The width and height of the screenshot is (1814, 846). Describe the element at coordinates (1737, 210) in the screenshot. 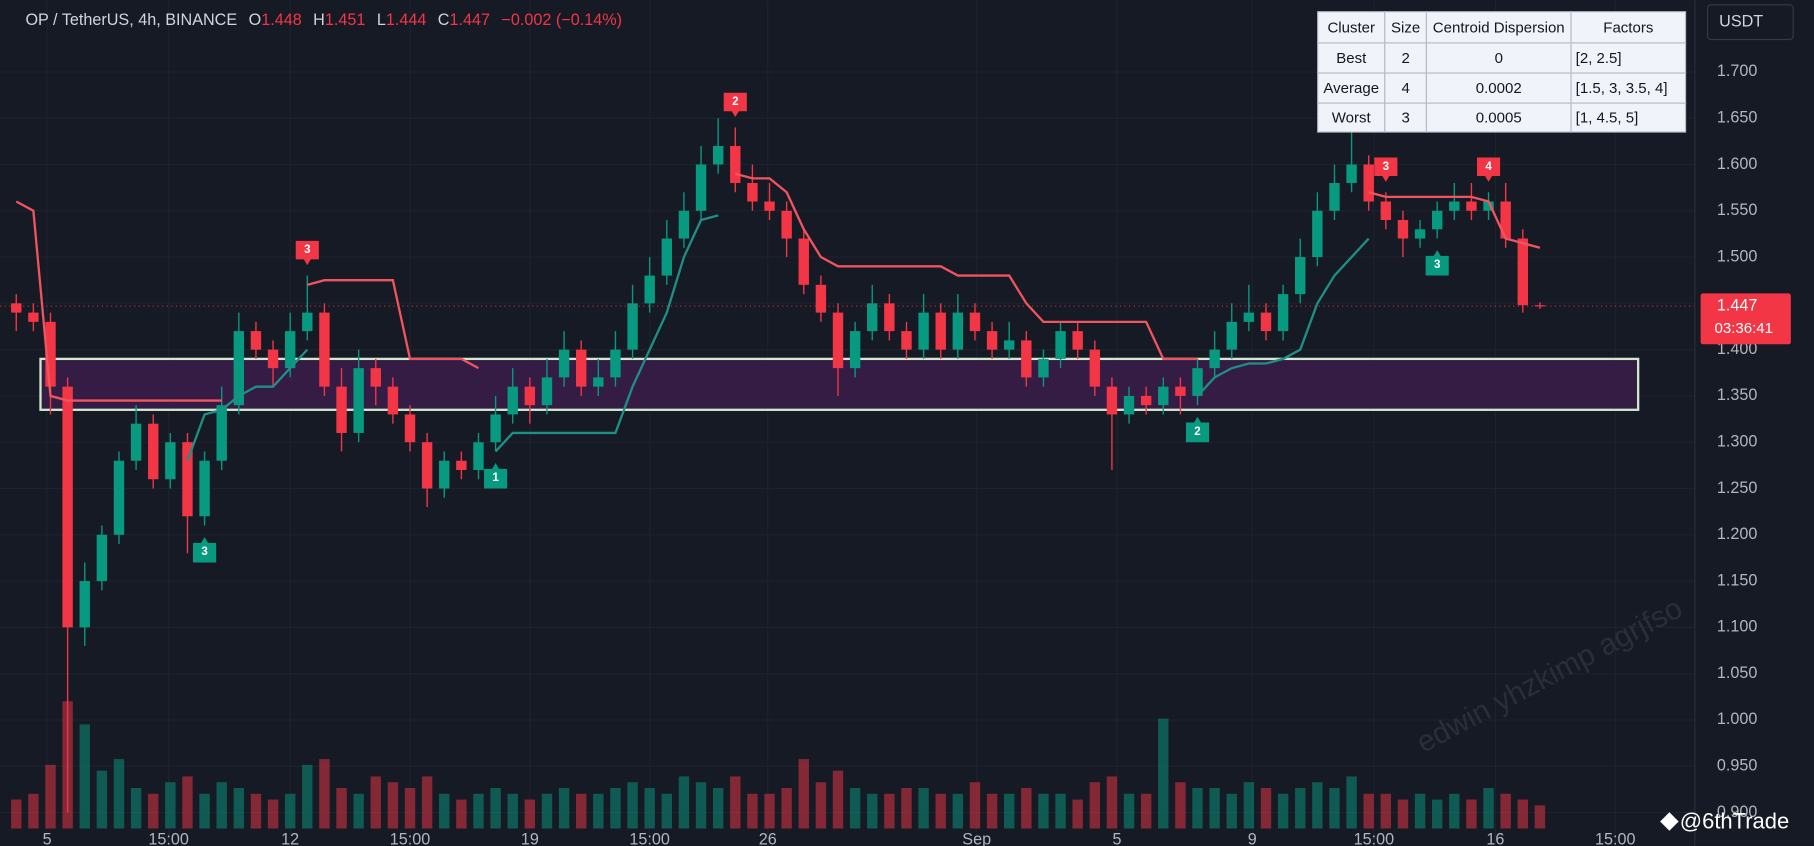

I see `y-tick-label: 1.550` at that location.